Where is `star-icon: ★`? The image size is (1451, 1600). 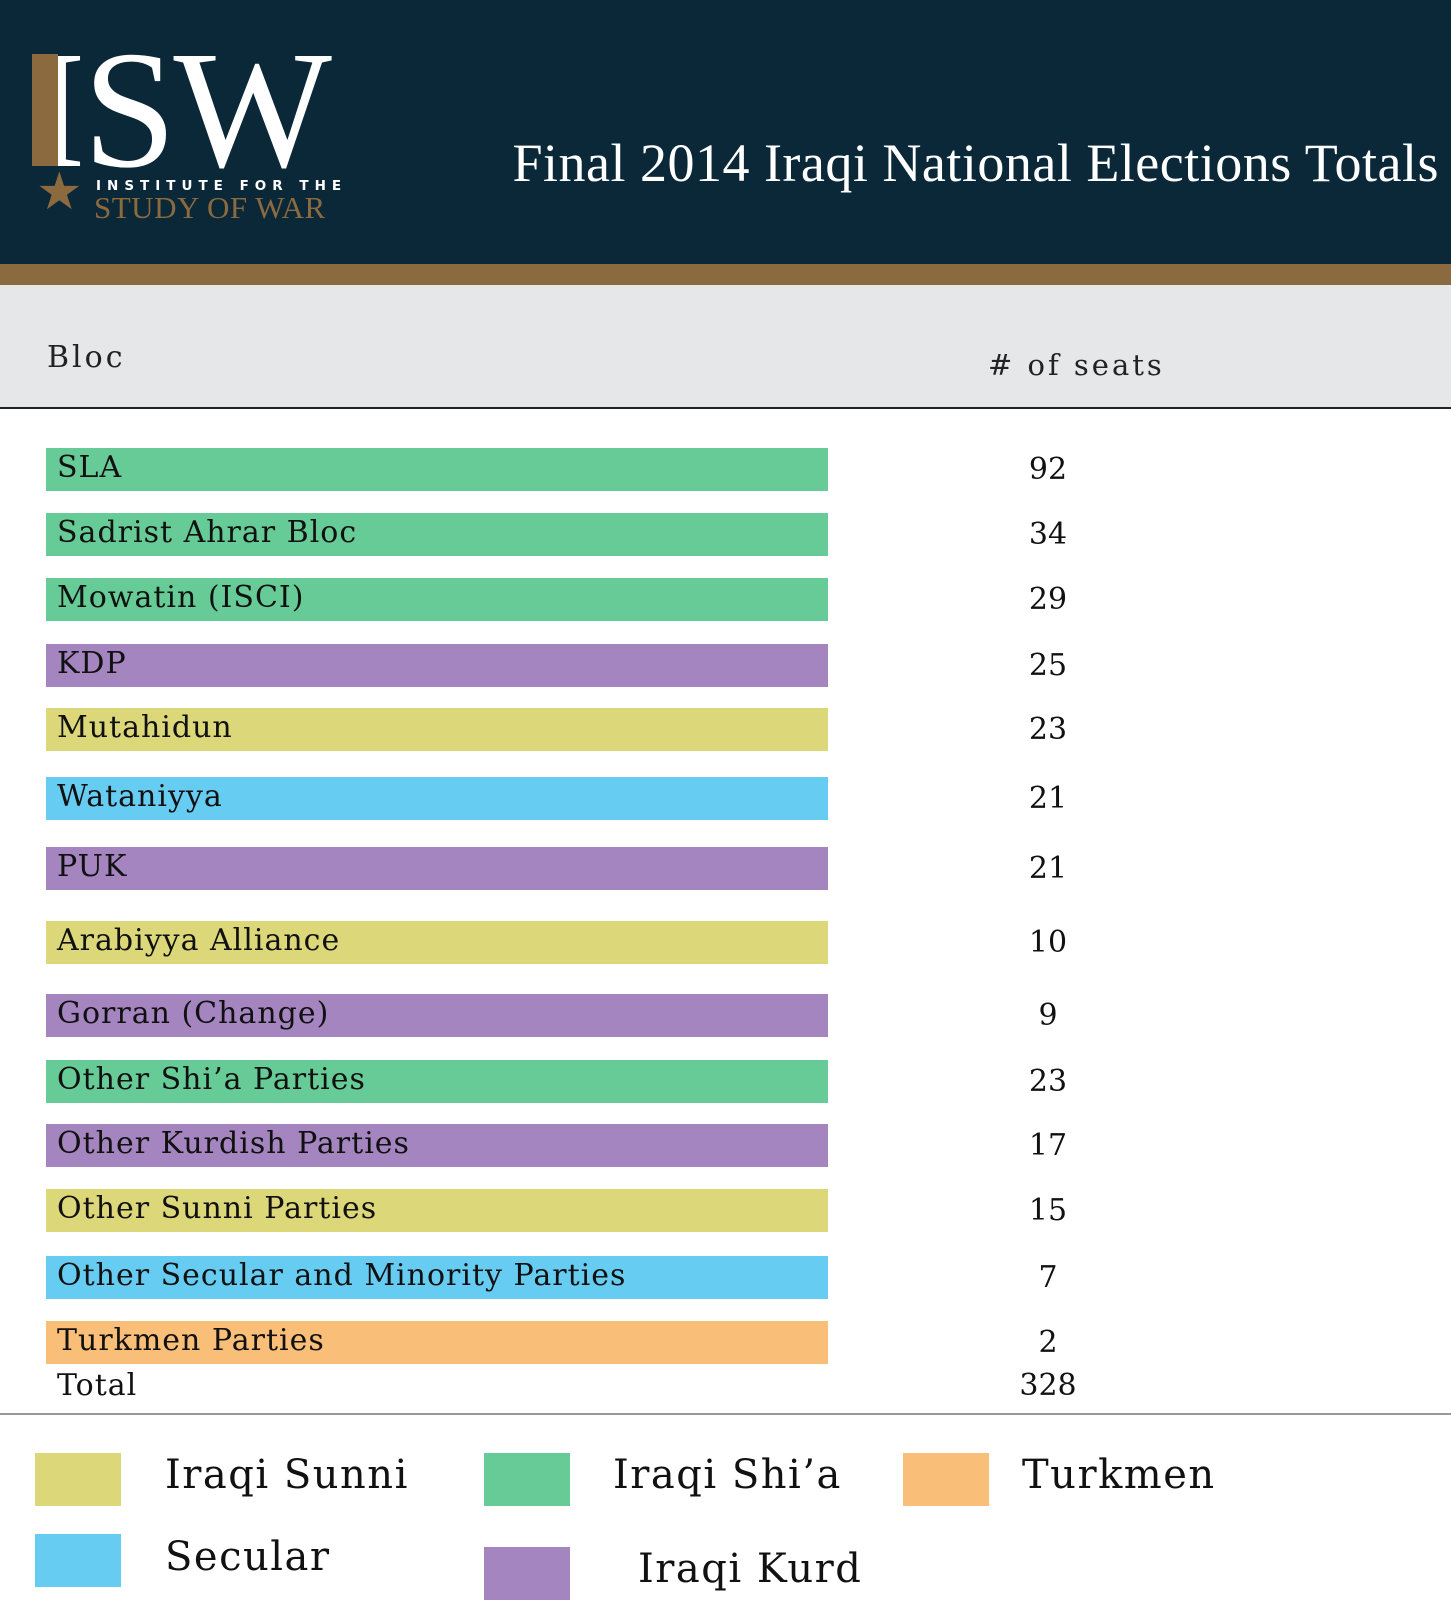
star-icon: ★ is located at coordinates (59, 192).